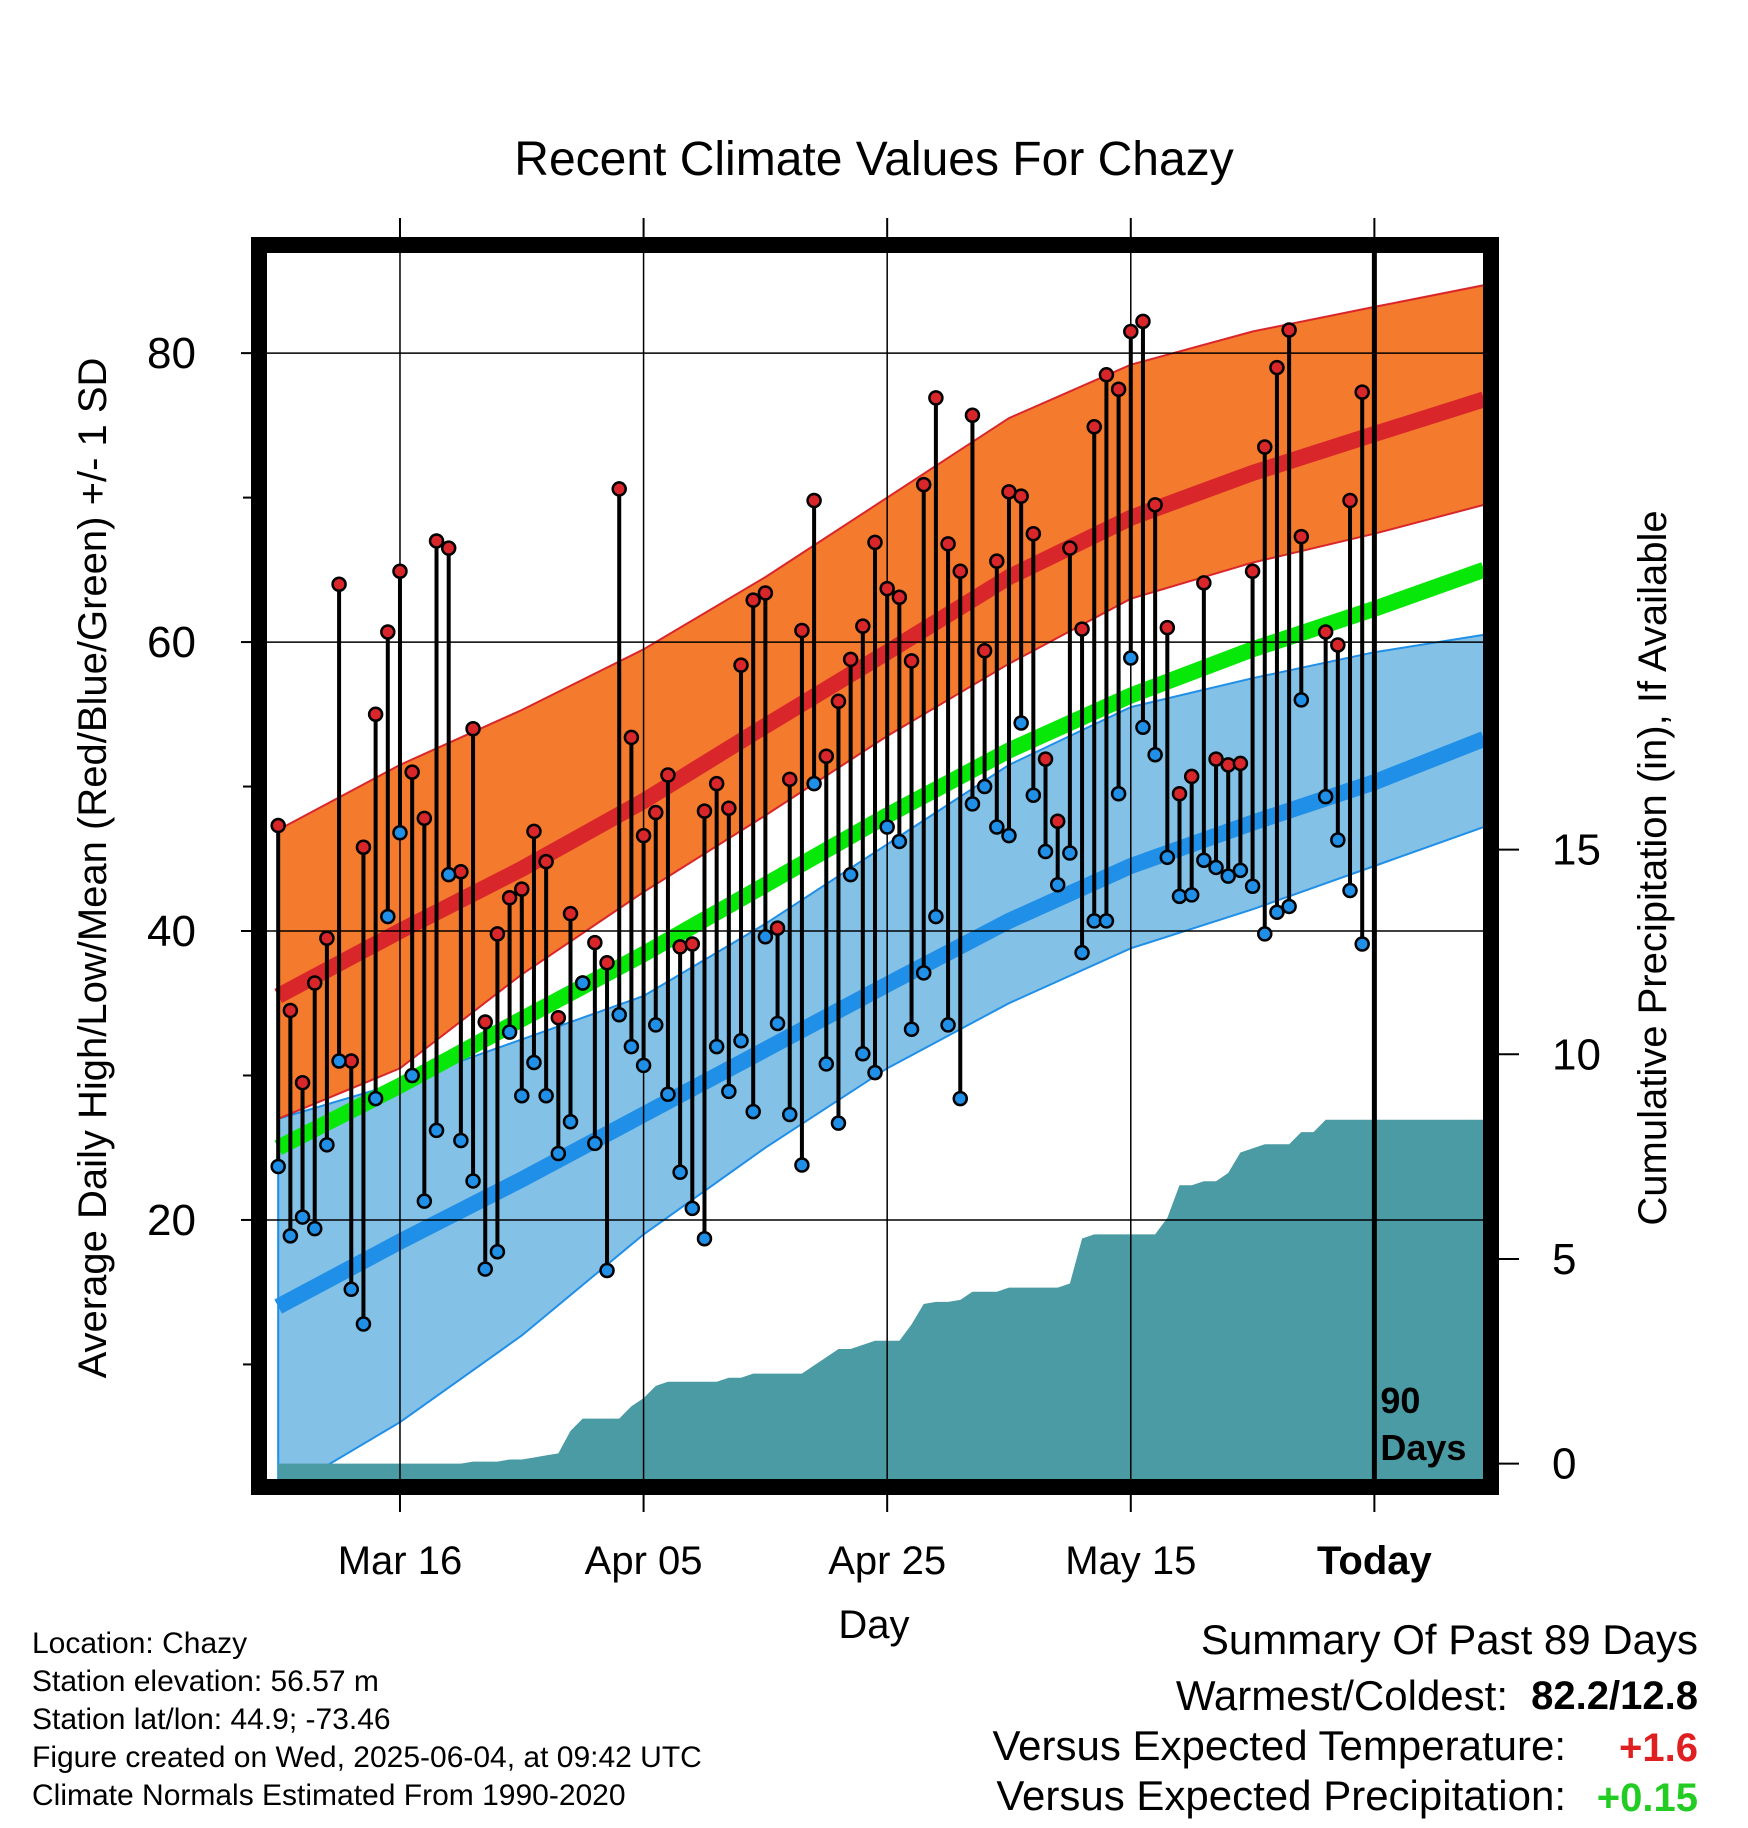  I want to click on chart-title: Recent Climate Values For Chazy, so click(873, 159).